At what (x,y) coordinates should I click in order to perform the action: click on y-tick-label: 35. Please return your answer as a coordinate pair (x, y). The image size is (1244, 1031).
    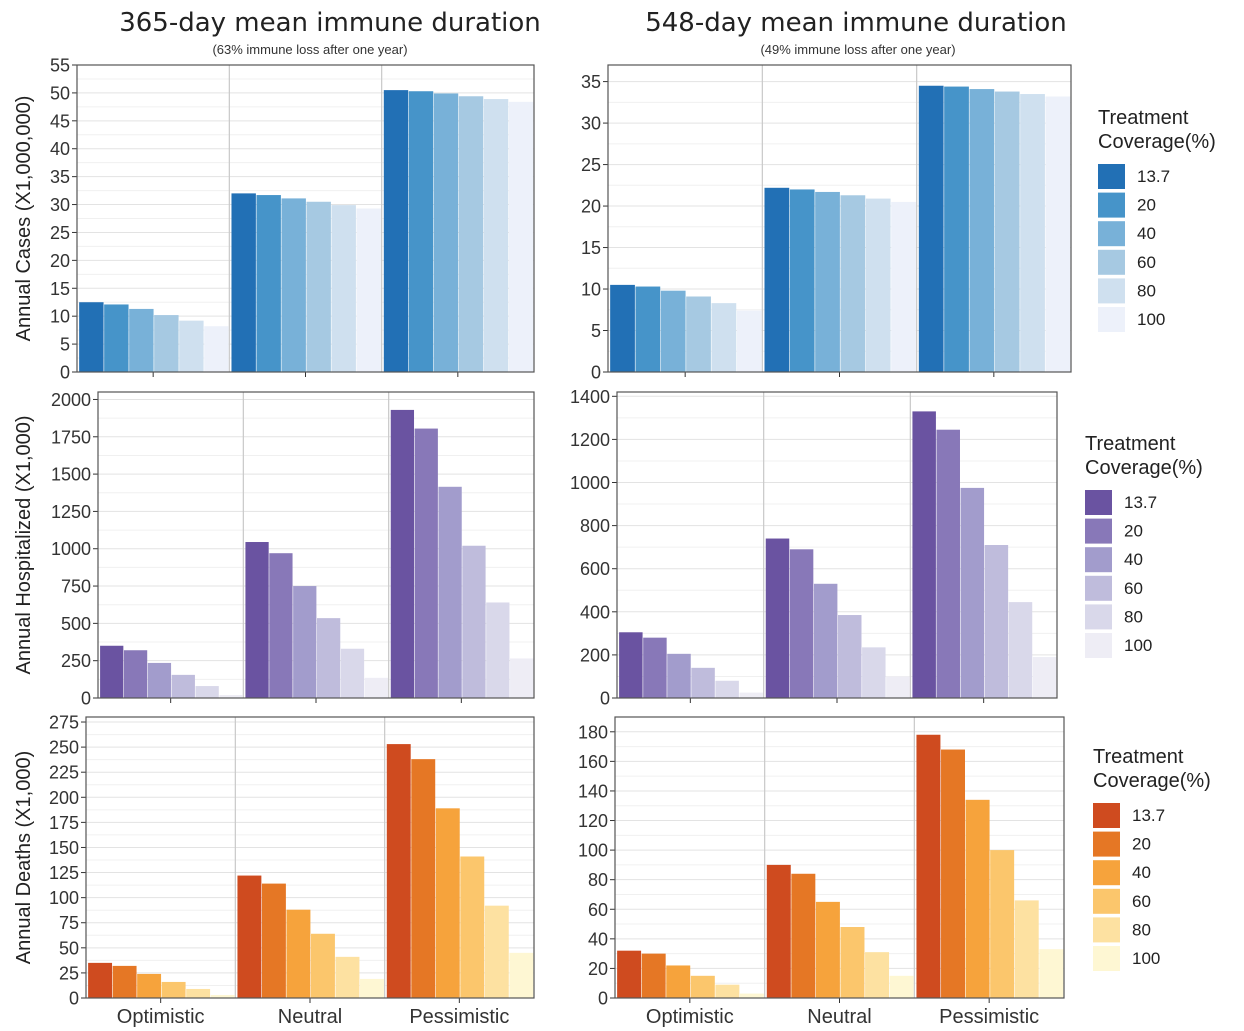
    Looking at the image, I should click on (60, 177).